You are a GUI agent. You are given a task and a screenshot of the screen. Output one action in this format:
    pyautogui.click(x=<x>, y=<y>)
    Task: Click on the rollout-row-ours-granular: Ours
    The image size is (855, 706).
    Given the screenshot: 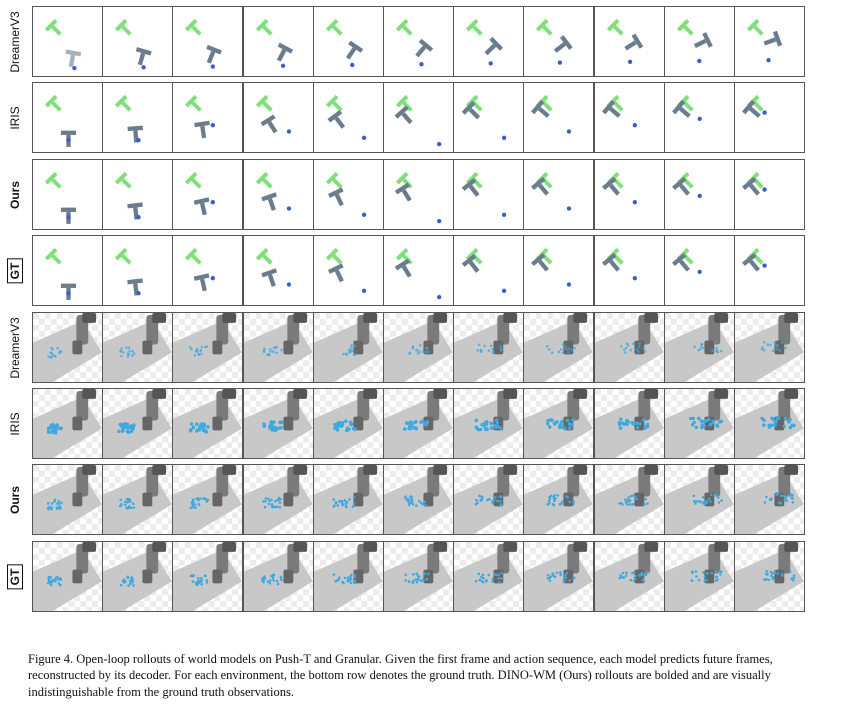 What is the action you would take?
    pyautogui.click(x=422, y=499)
    